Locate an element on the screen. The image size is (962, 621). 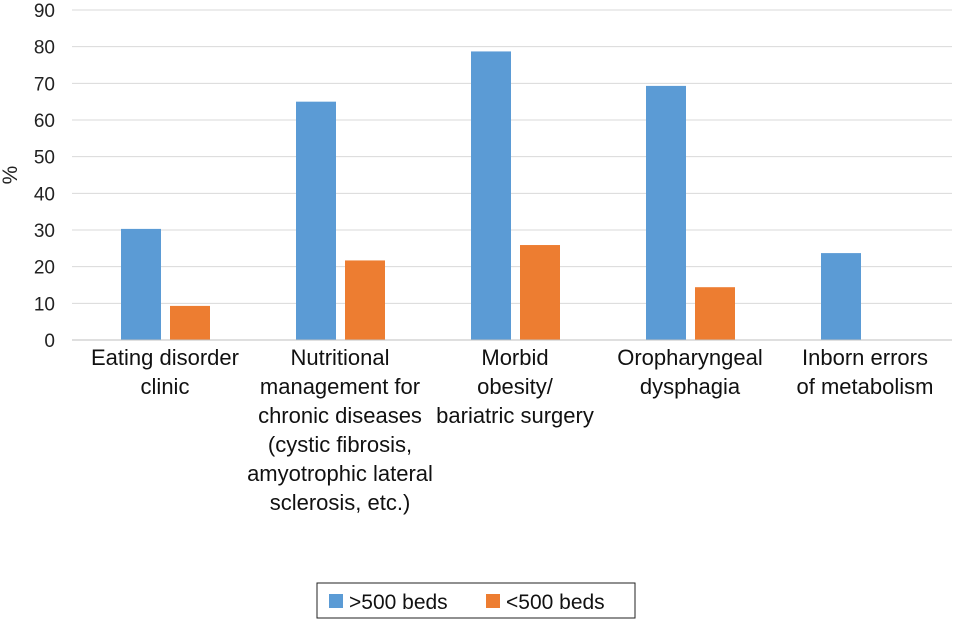
x-category-label-line: sclerosis, etc.) is located at coordinates (340, 502).